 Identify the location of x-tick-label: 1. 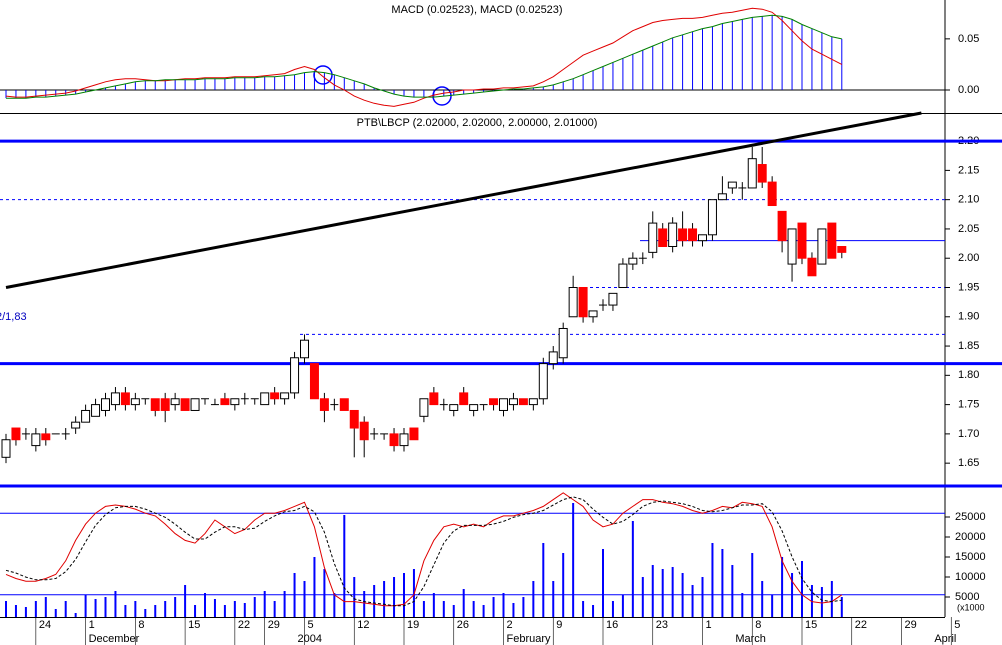
(709, 625).